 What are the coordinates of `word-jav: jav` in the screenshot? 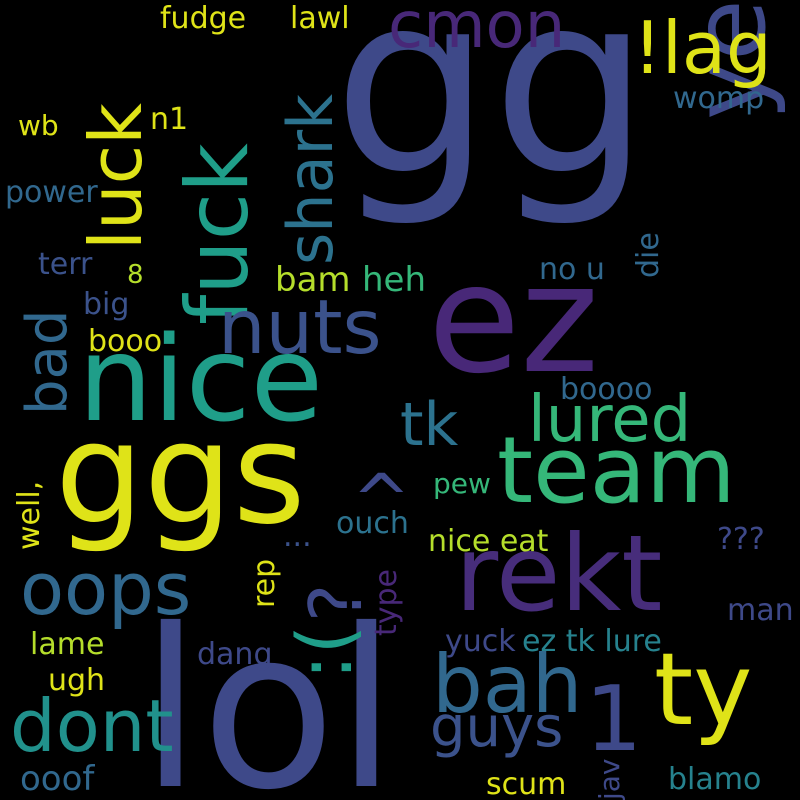 It's located at (609, 779).